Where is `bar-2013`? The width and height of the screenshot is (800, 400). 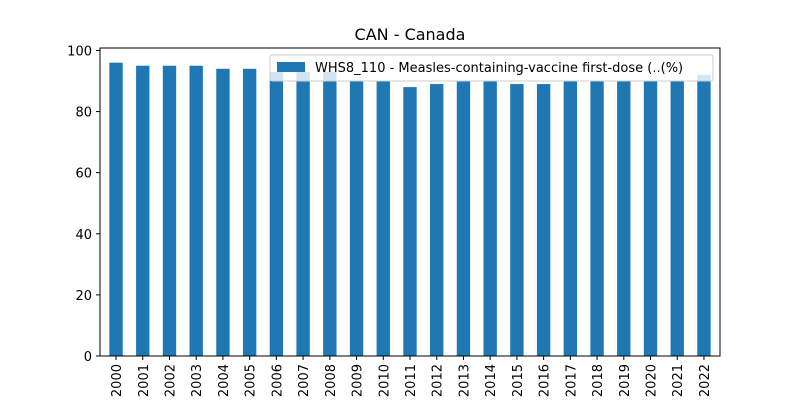 bar-2013 is located at coordinates (463, 218).